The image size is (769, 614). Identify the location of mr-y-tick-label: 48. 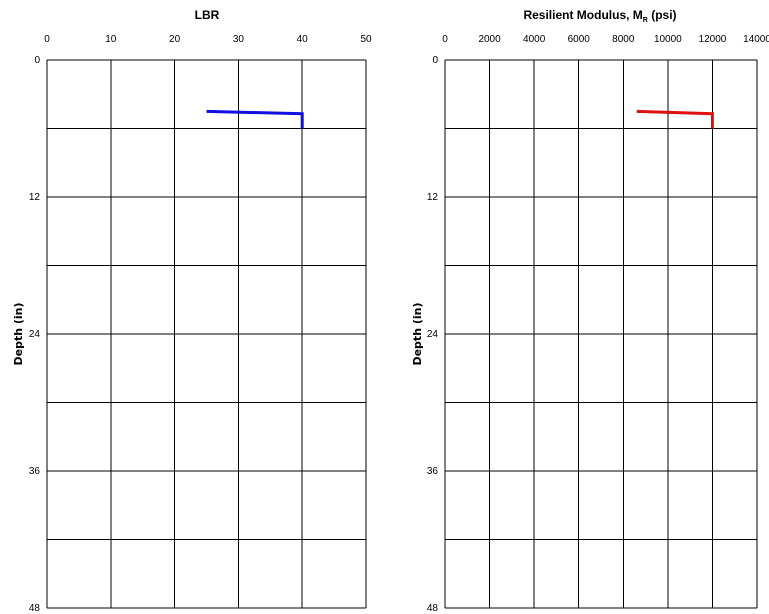
(433, 608).